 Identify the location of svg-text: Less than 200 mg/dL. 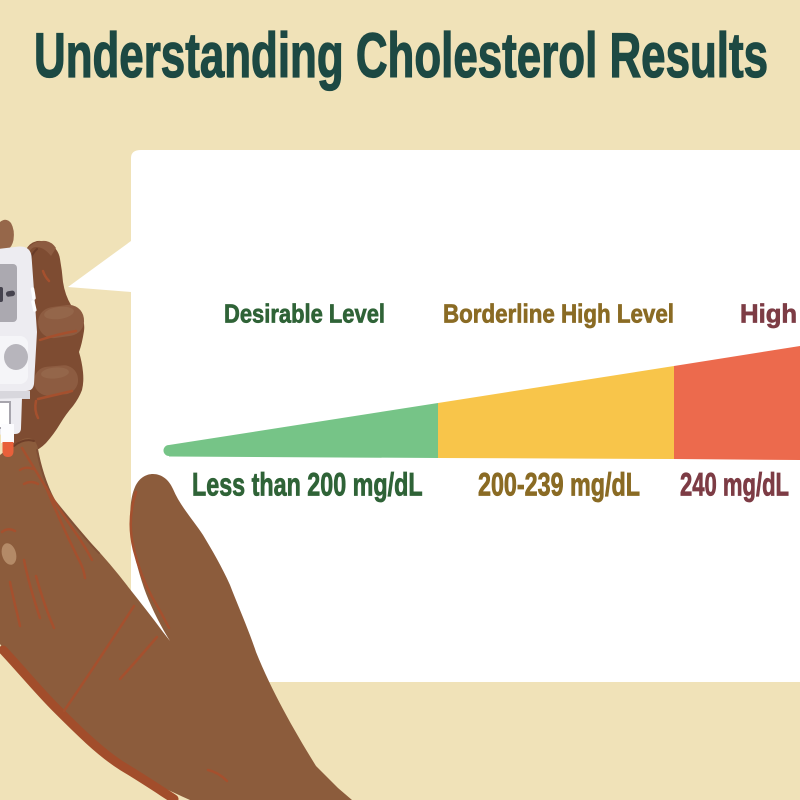
(307, 485).